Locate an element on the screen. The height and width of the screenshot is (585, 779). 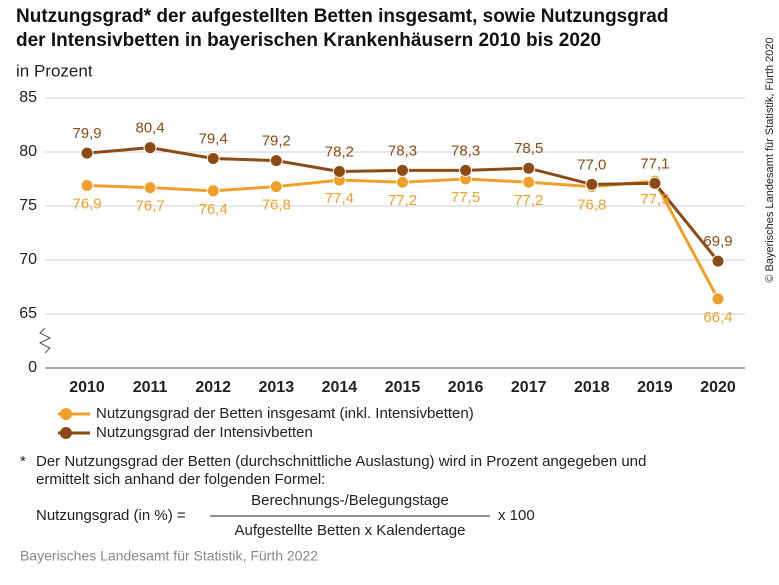
data-label: 79,4 is located at coordinates (213, 138).